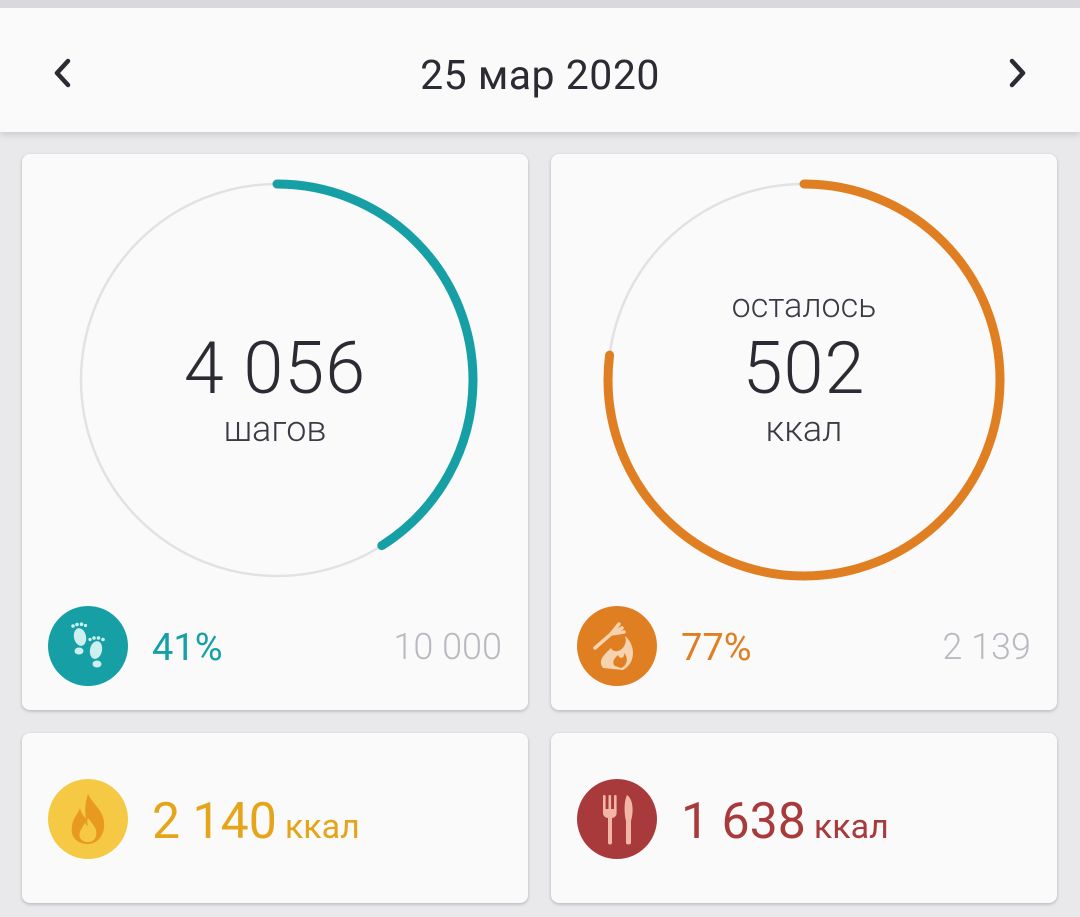 The width and height of the screenshot is (1080, 917). I want to click on calories-top-wrap: осталось, so click(804, 306).